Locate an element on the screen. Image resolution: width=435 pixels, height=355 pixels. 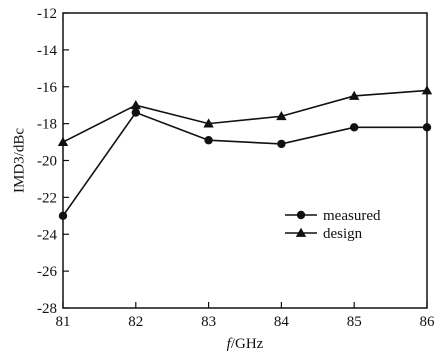
y-tick-label: -20 is located at coordinates (47, 162).